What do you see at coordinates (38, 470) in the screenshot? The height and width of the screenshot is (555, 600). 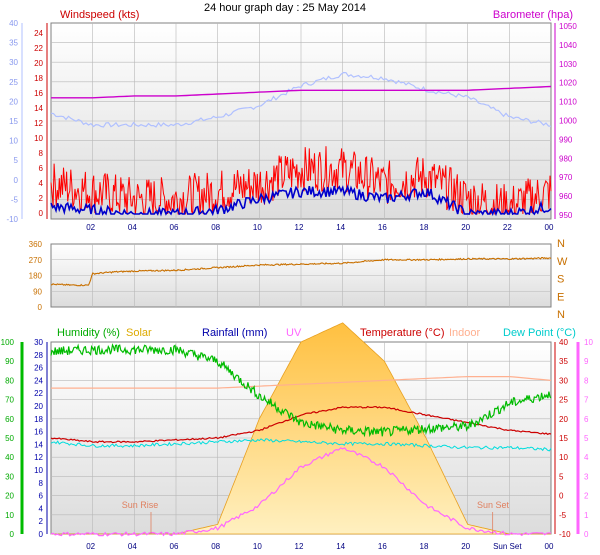 I see `rainfall-tick-label: 10` at bounding box center [38, 470].